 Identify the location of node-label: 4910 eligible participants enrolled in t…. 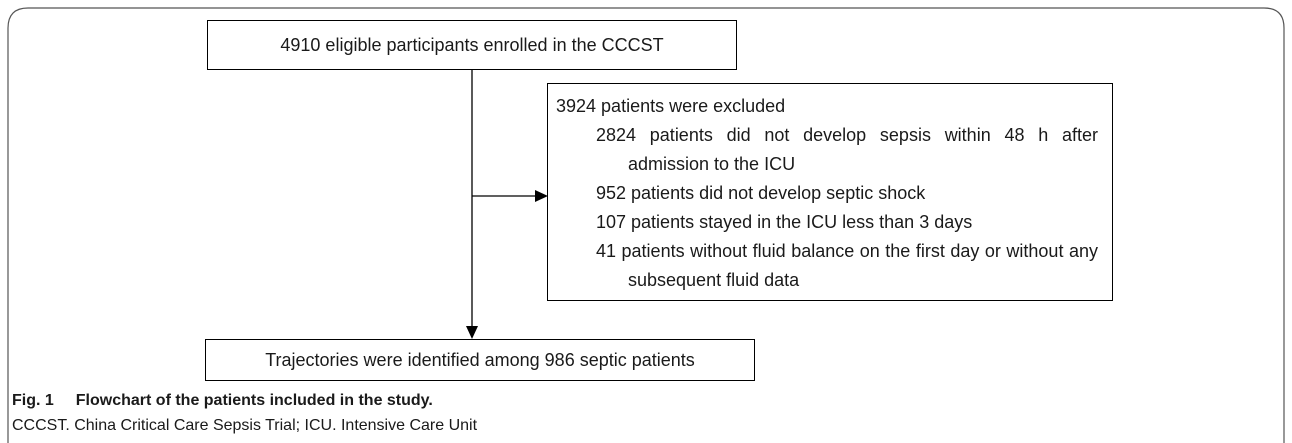
(472, 44).